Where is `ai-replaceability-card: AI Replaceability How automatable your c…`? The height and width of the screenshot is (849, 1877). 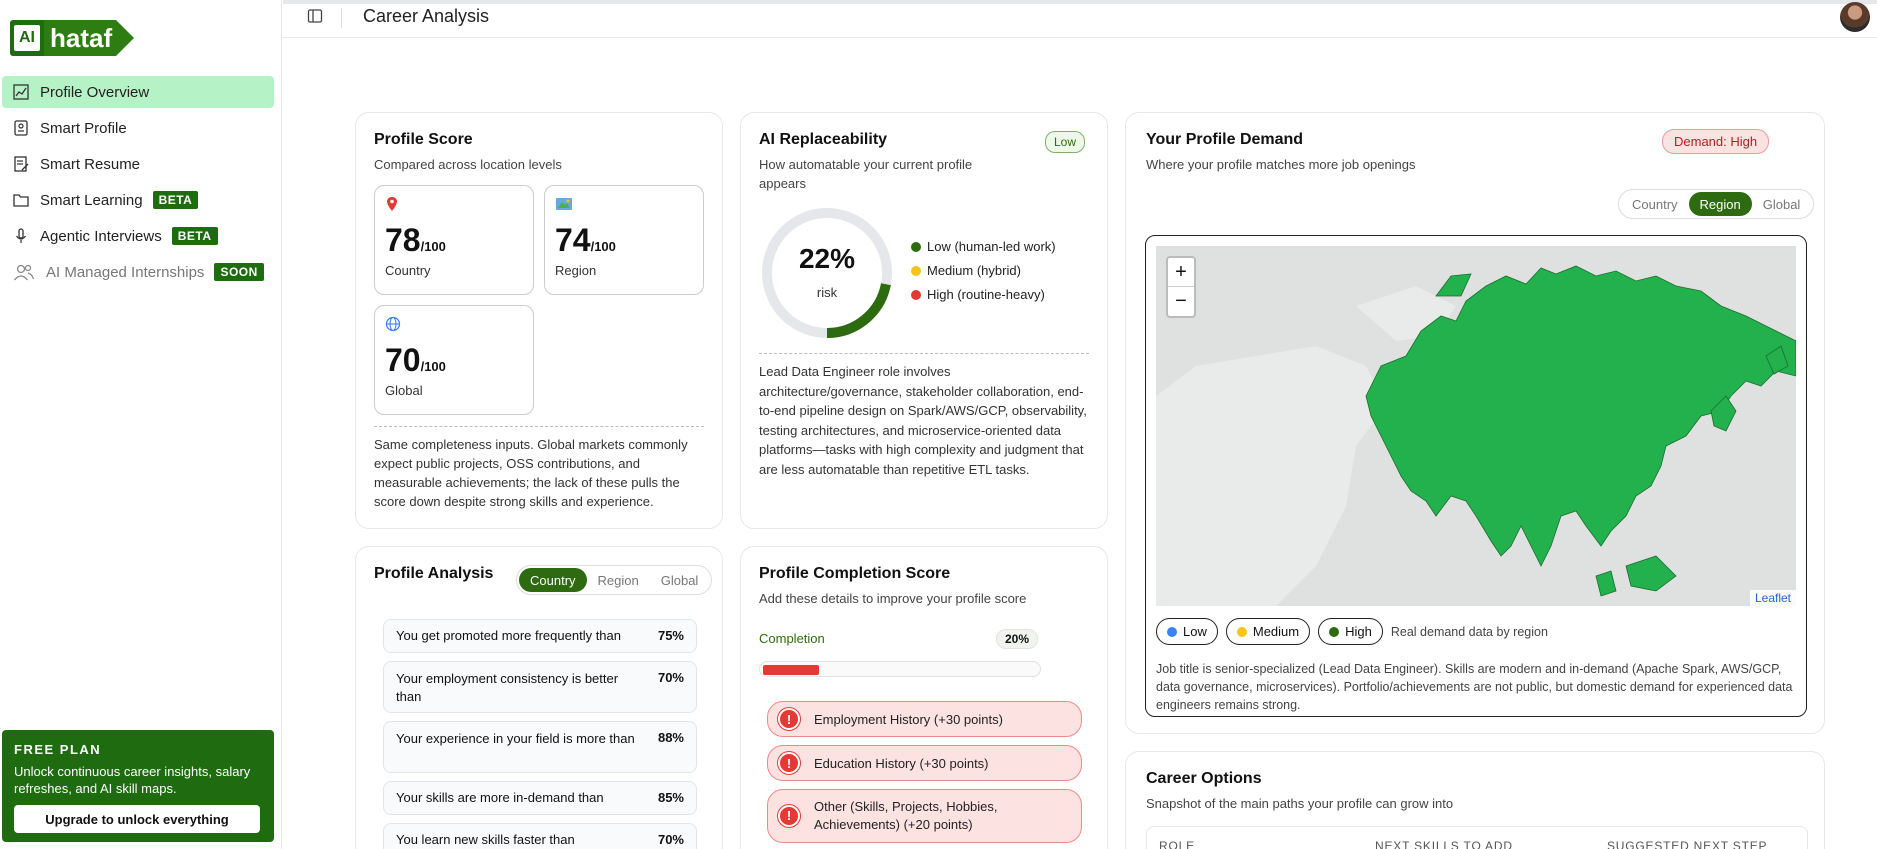
ai-replaceability-card: AI Replaceability How automatable your c… is located at coordinates (924, 320).